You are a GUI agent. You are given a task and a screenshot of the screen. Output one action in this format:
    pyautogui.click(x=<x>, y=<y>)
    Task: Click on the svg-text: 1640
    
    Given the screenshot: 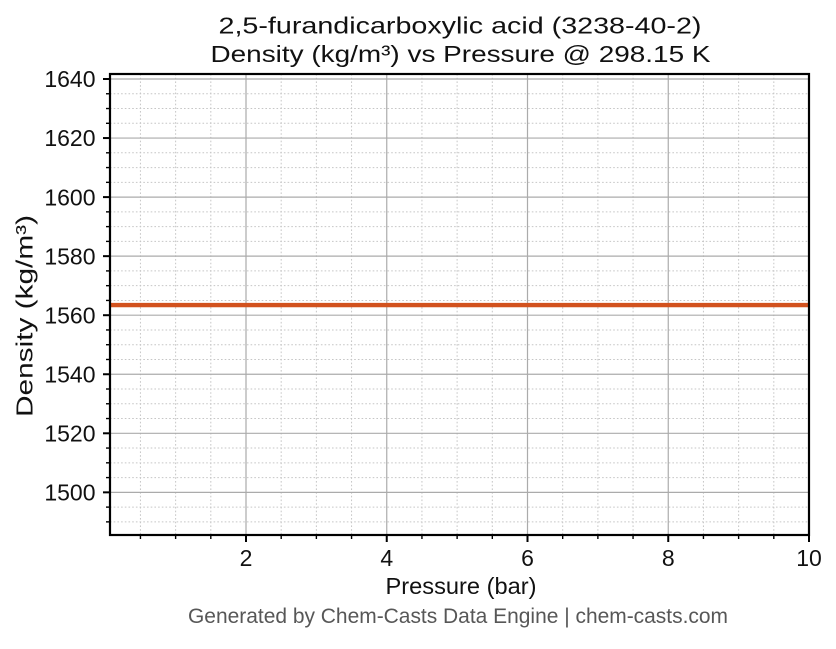 What is the action you would take?
    pyautogui.click(x=69, y=79)
    